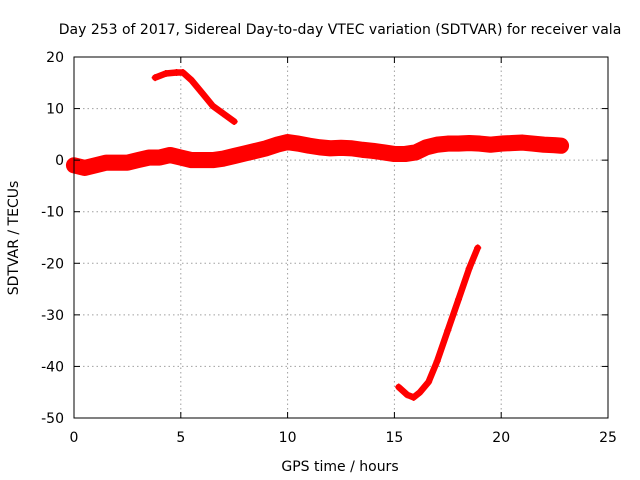 Image resolution: width=640 pixels, height=480 pixels. What do you see at coordinates (74, 438) in the screenshot?
I see `x-tick-label: 0` at bounding box center [74, 438].